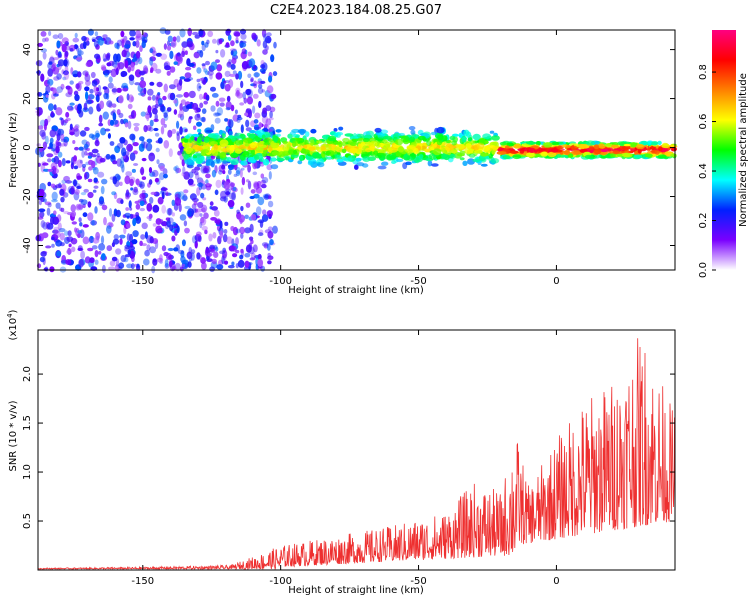  What do you see at coordinates (13, 311) in the screenshot?
I see `snr-multiplier-close: )` at bounding box center [13, 311].